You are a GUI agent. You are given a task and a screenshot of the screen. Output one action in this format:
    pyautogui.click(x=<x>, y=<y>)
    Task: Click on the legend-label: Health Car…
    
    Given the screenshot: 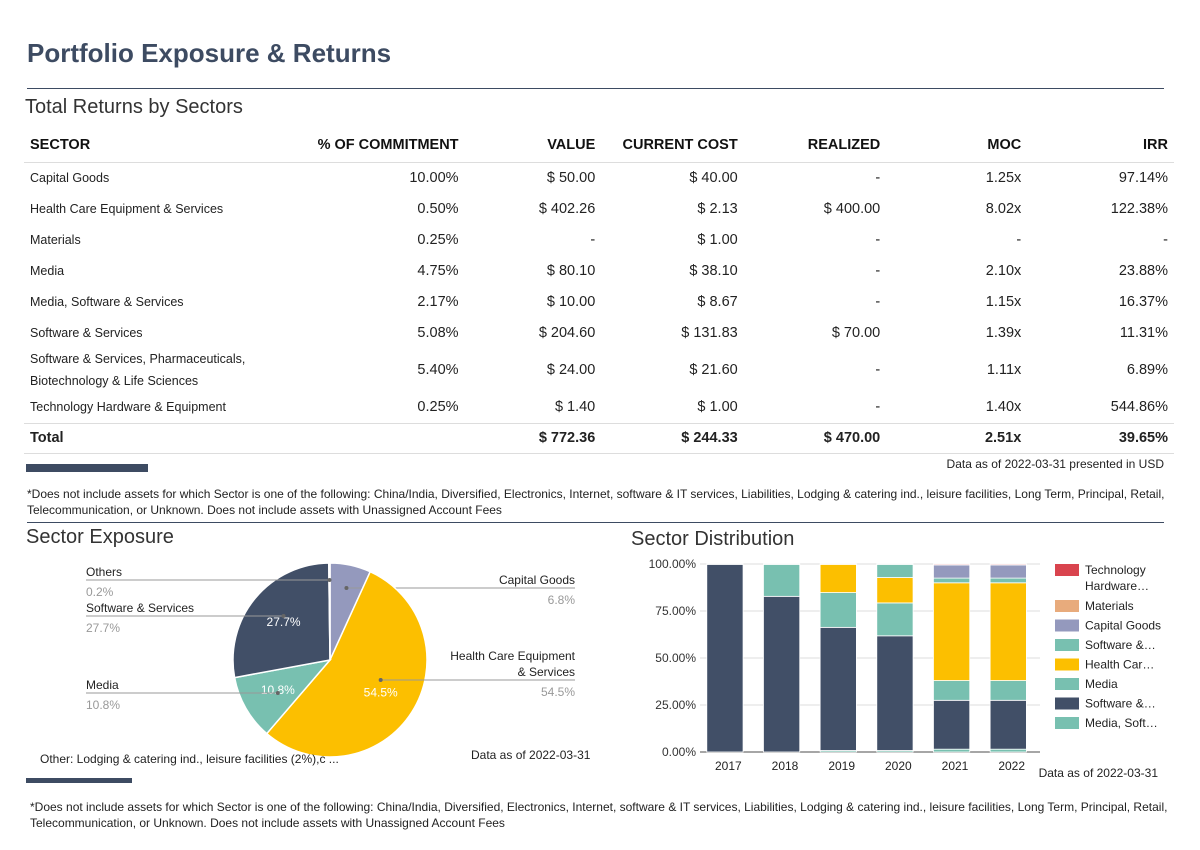 What is the action you would take?
    pyautogui.click(x=1119, y=665)
    